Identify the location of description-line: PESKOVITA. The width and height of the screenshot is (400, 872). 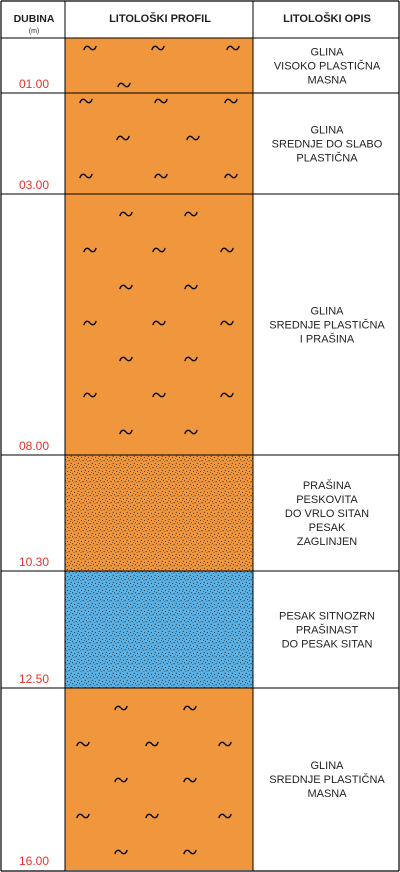
(327, 500).